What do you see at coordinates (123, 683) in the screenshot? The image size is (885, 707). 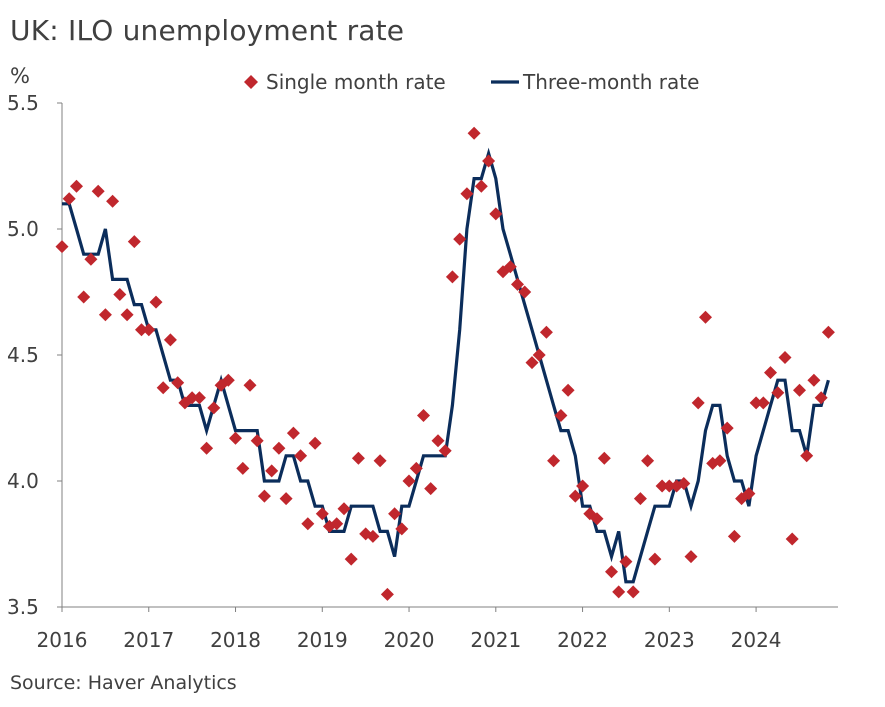 I see `source-note: Source: Haver Analytics` at bounding box center [123, 683].